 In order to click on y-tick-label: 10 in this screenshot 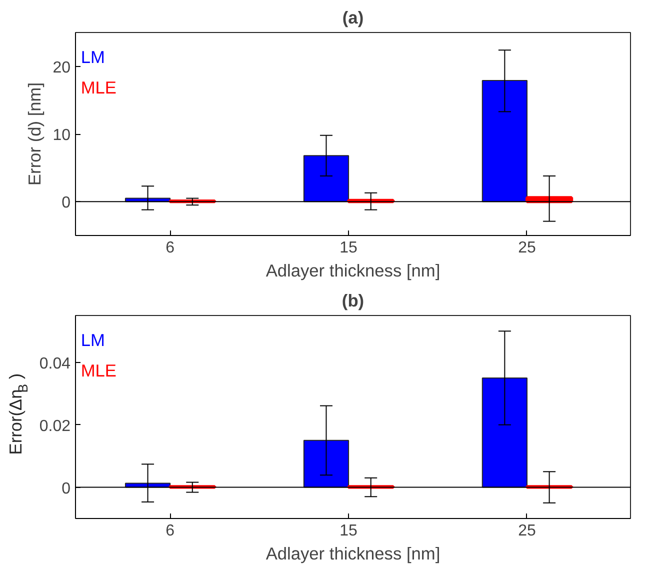, I will do `click(61, 135)`.